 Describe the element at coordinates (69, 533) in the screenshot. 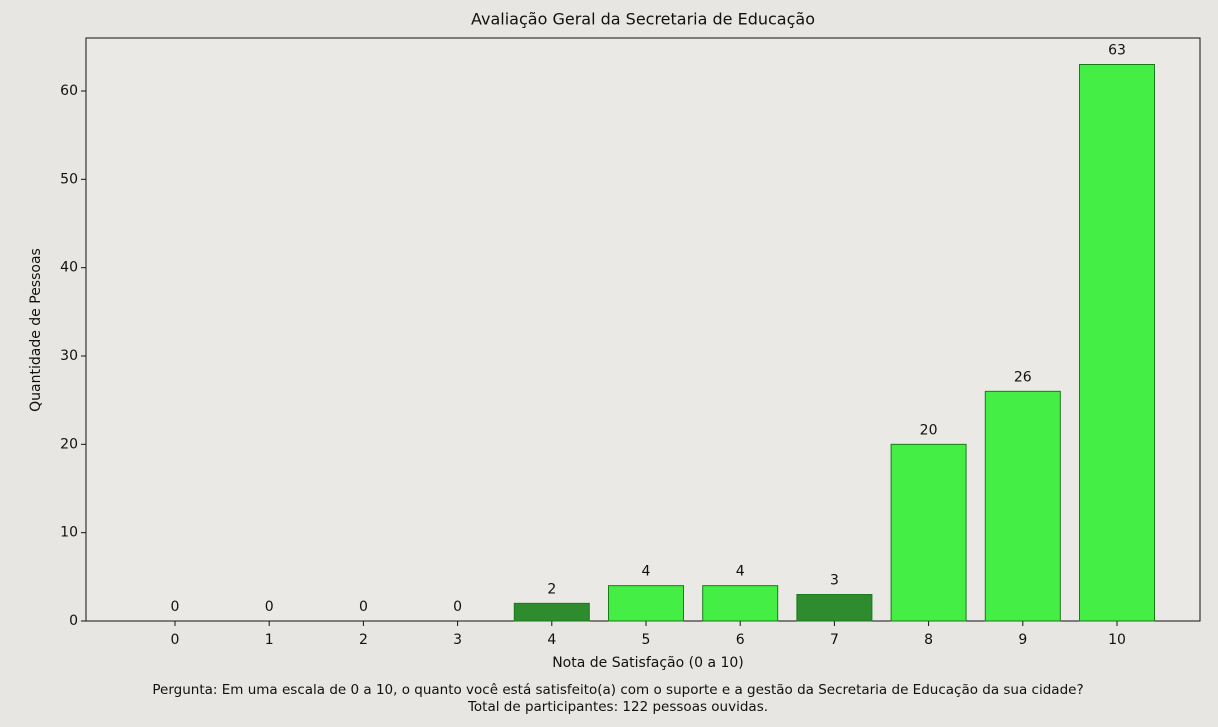

I see `y-tick-label: 10` at that location.